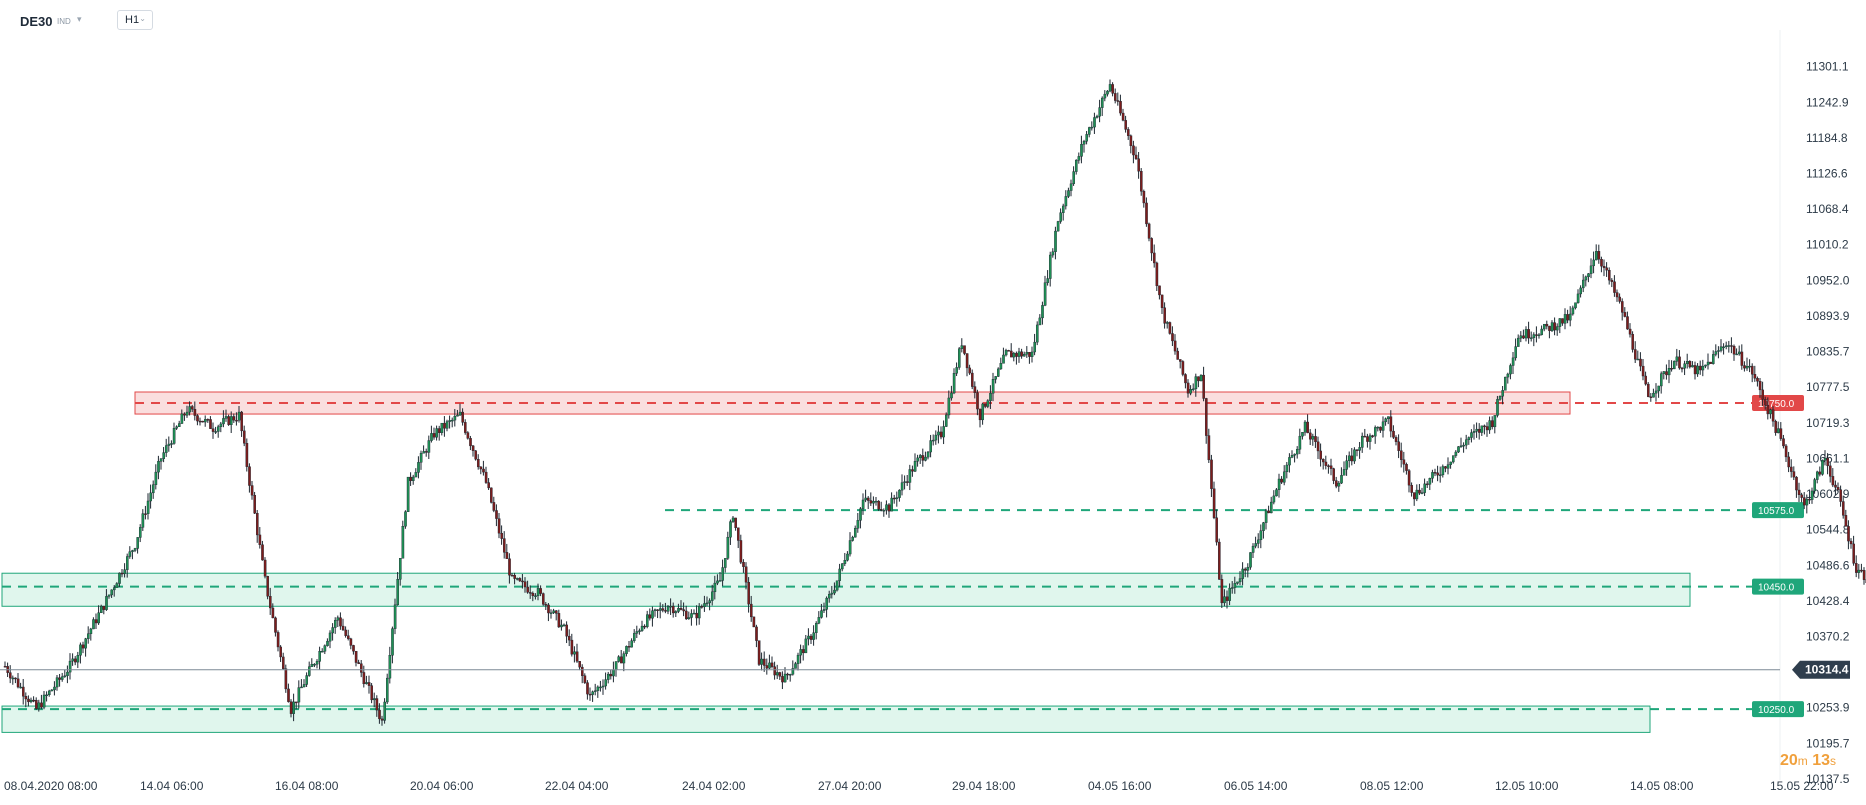 The width and height of the screenshot is (1866, 805). Describe the element at coordinates (79, 19) in the screenshot. I see `symbol-dropdown-icon: ▾` at that location.